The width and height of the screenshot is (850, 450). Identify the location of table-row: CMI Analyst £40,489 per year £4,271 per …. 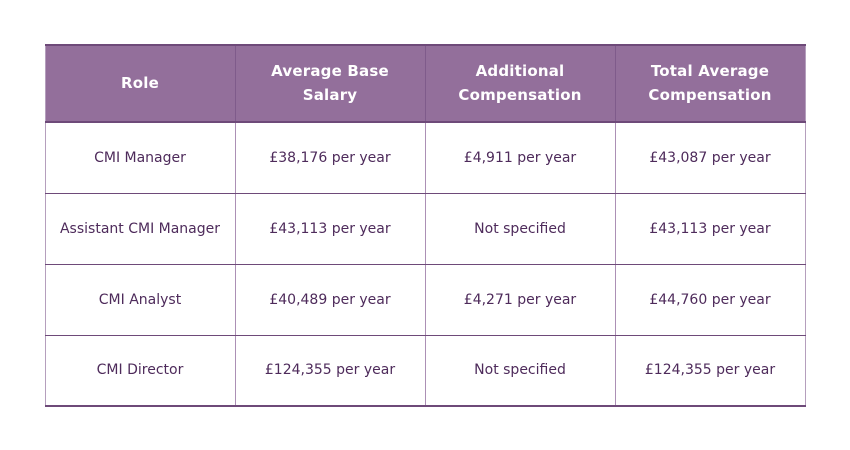
(425, 300).